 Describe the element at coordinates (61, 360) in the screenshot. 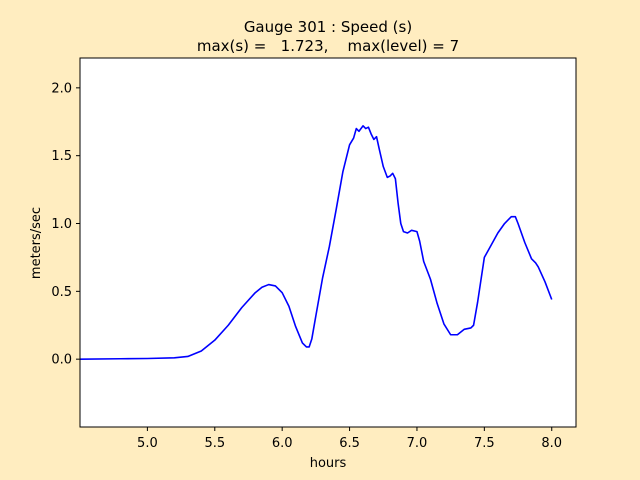

I see `y-tick-label: 0.0` at that location.